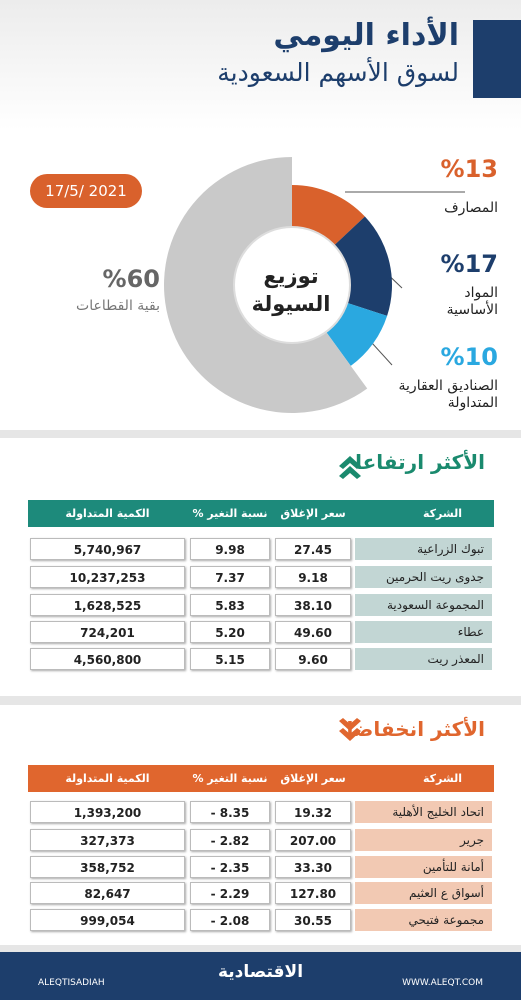  I want to click on down-icon, so click(350, 729).